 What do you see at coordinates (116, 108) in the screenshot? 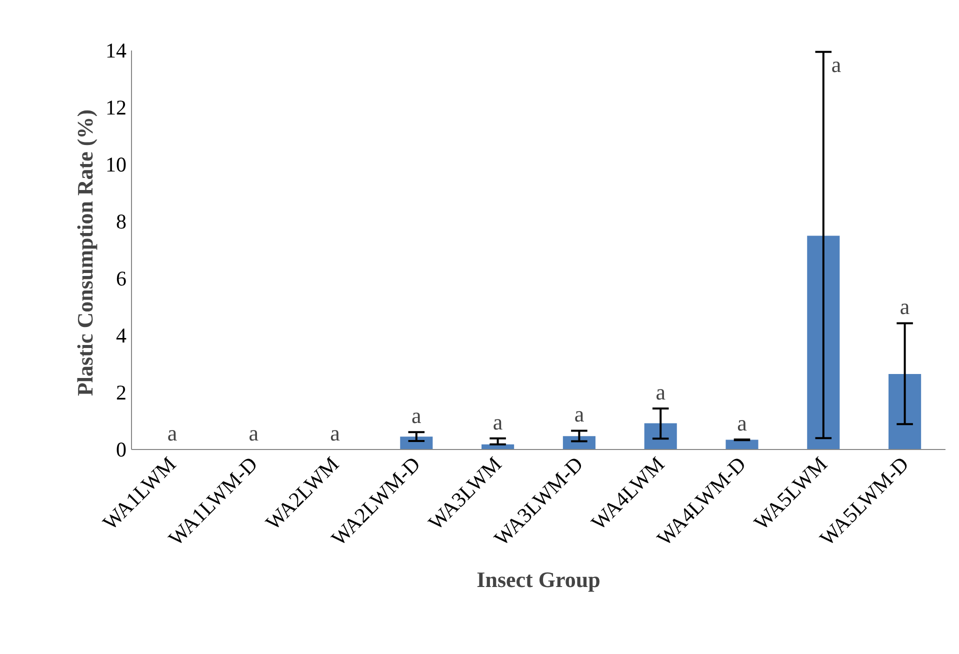
I see `y-tick-label: 12` at bounding box center [116, 108].